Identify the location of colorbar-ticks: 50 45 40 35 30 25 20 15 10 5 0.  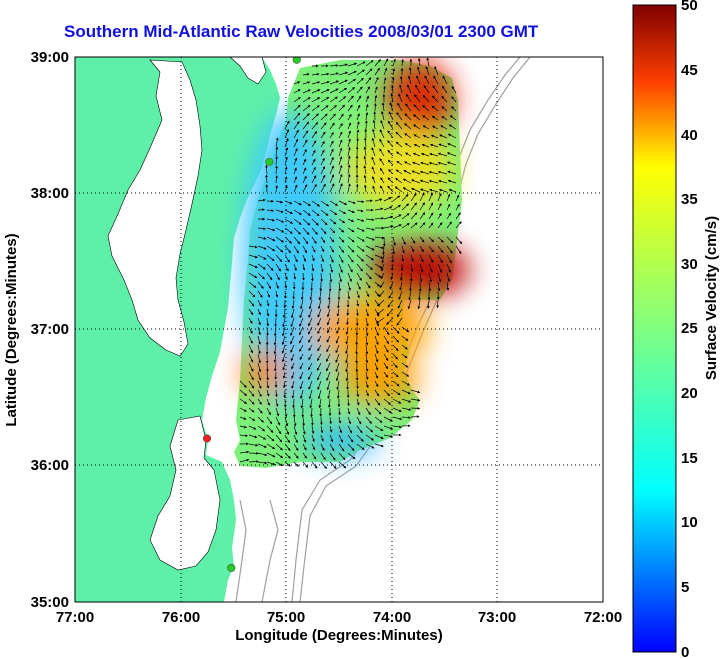
(689, 329).